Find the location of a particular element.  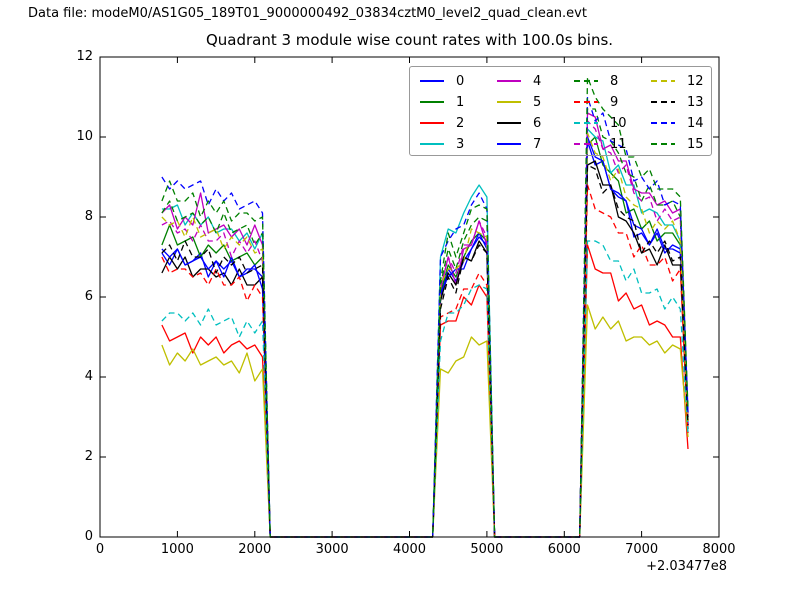

x-tick-label: 2000 is located at coordinates (255, 549).